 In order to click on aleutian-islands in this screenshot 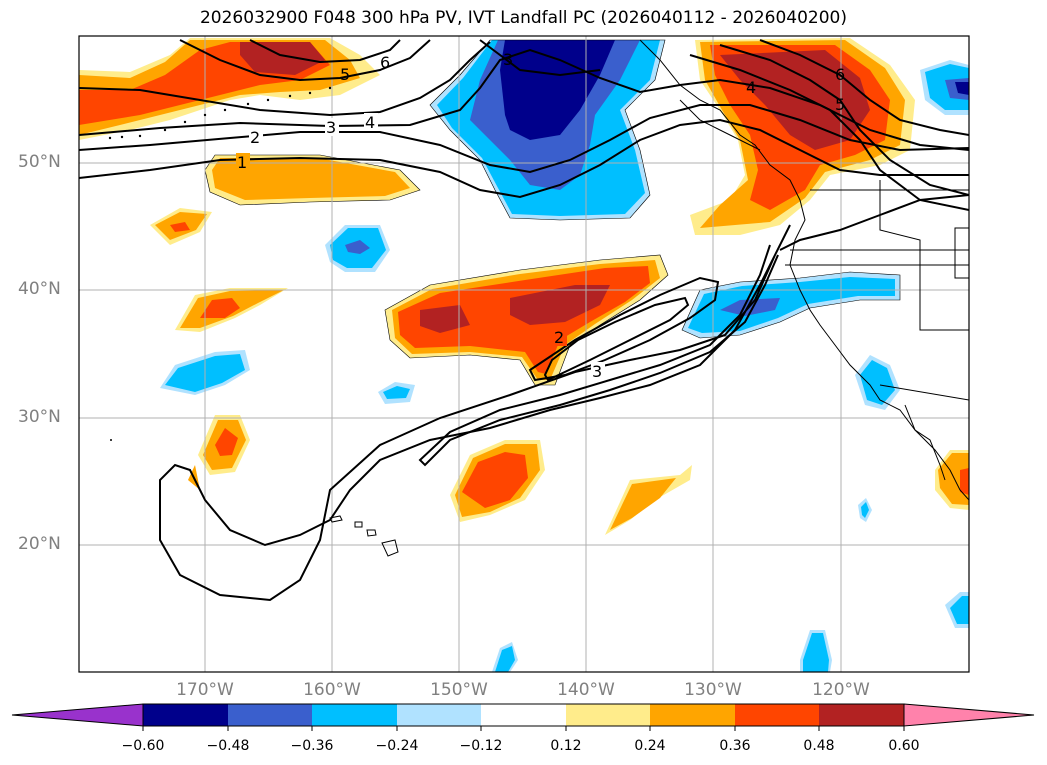, I will do `click(220, 263)`.